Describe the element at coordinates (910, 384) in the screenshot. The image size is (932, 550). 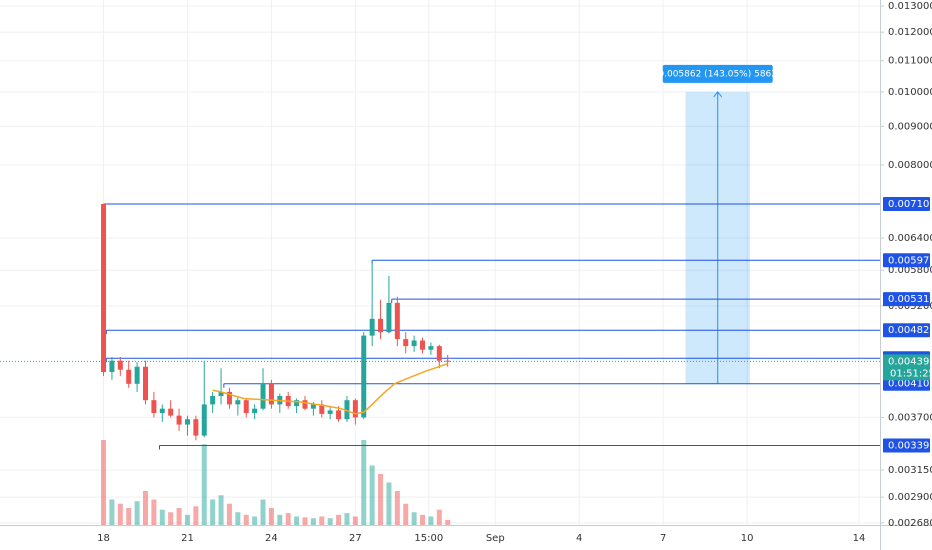
I see `level-label: 0.004101` at that location.